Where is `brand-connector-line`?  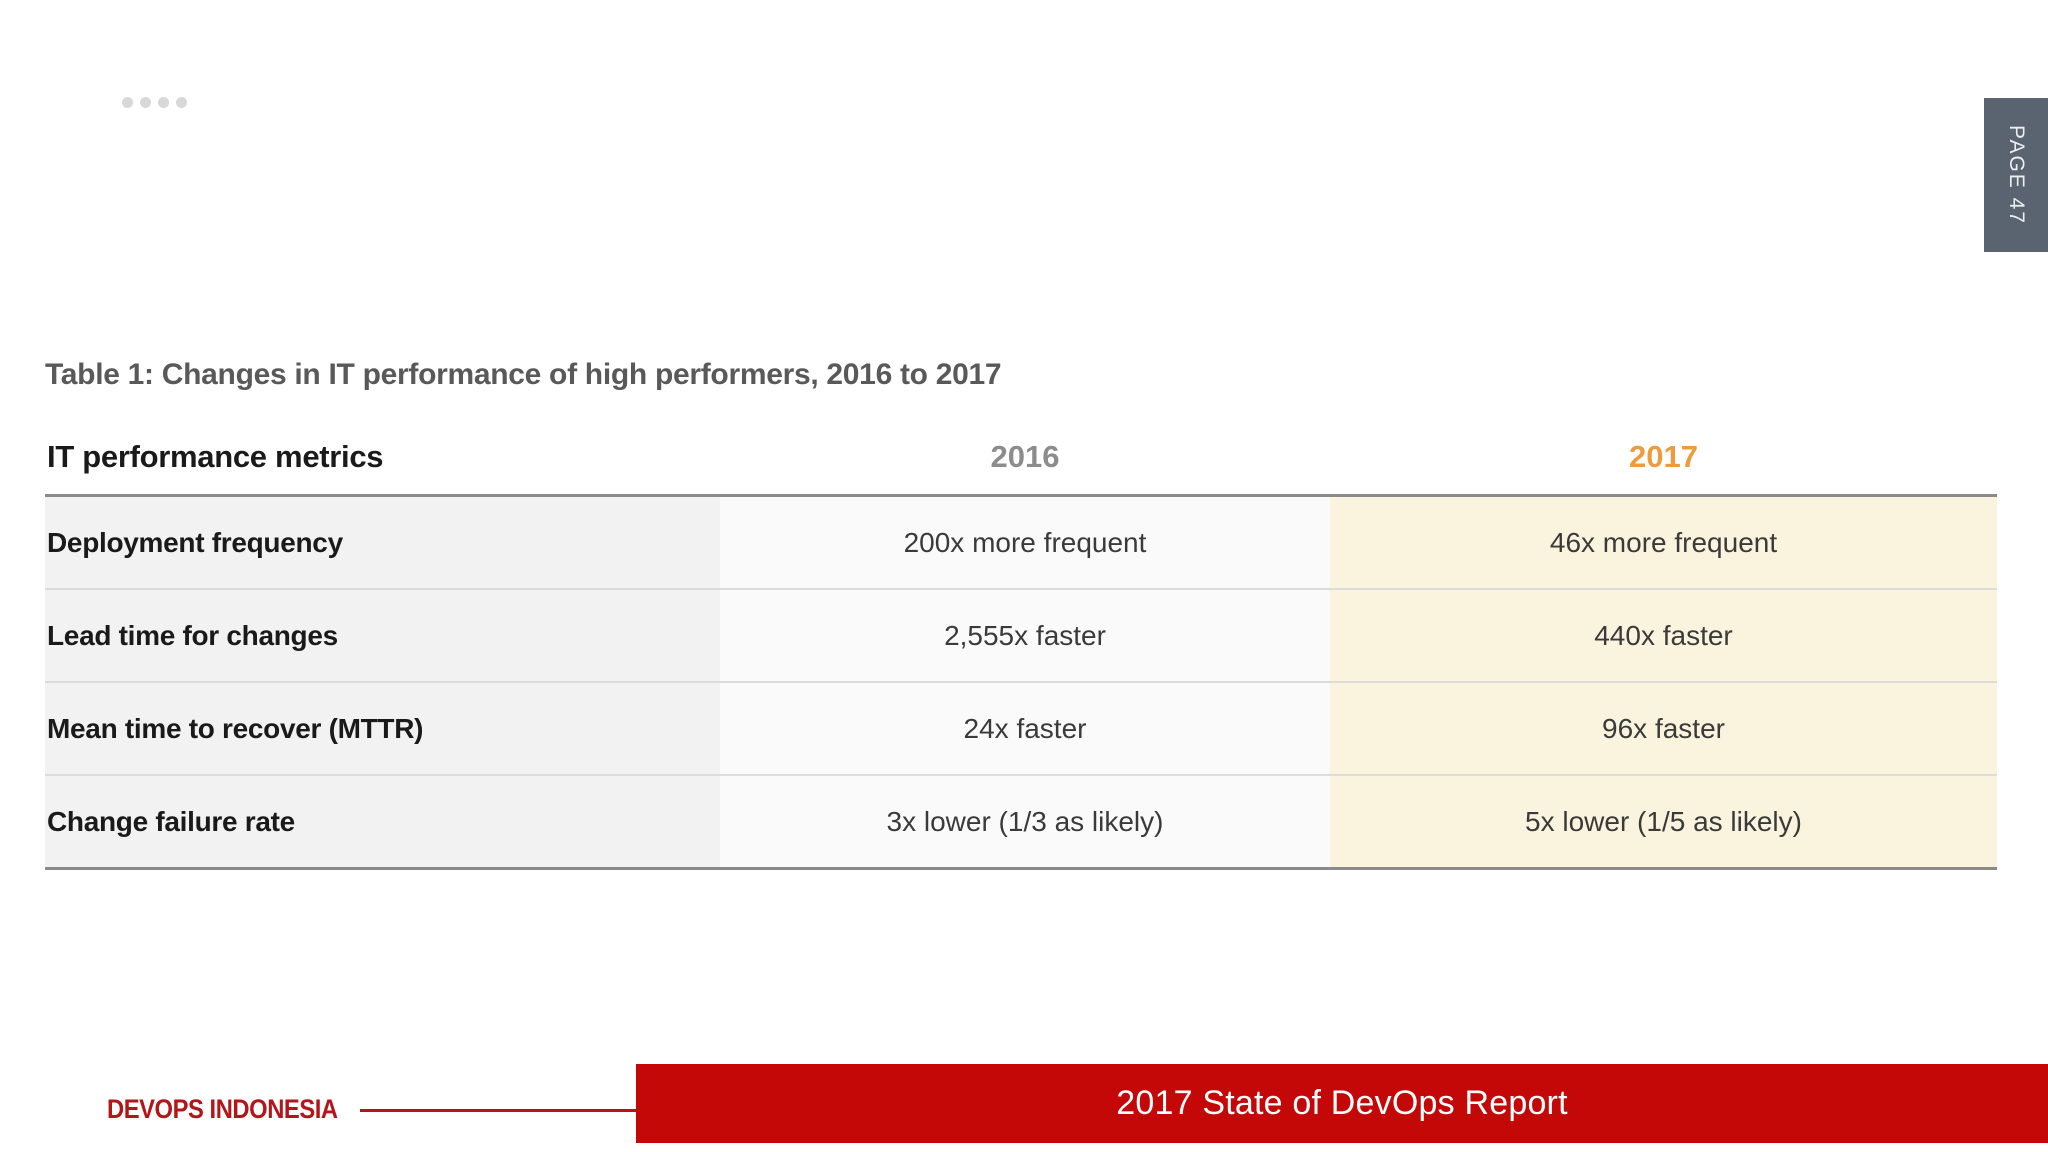 brand-connector-line is located at coordinates (498, 1110).